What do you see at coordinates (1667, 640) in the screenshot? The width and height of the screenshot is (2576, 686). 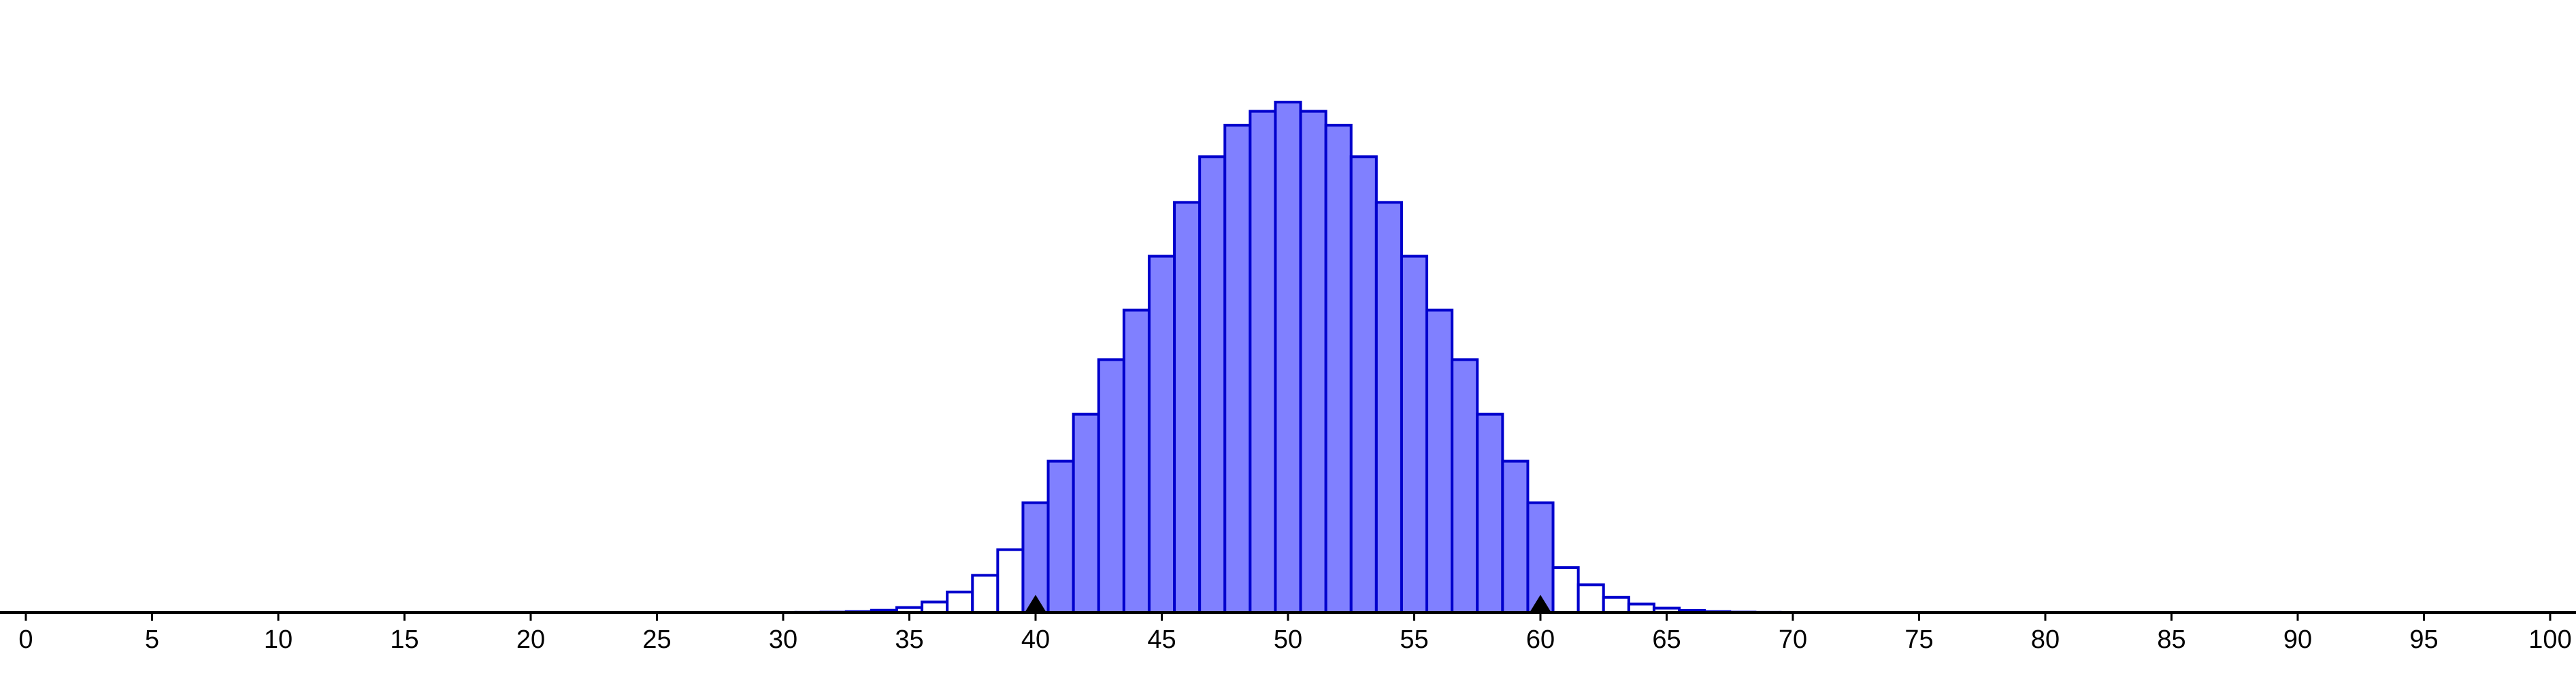 I see `x-tick-label-65: 65` at bounding box center [1667, 640].